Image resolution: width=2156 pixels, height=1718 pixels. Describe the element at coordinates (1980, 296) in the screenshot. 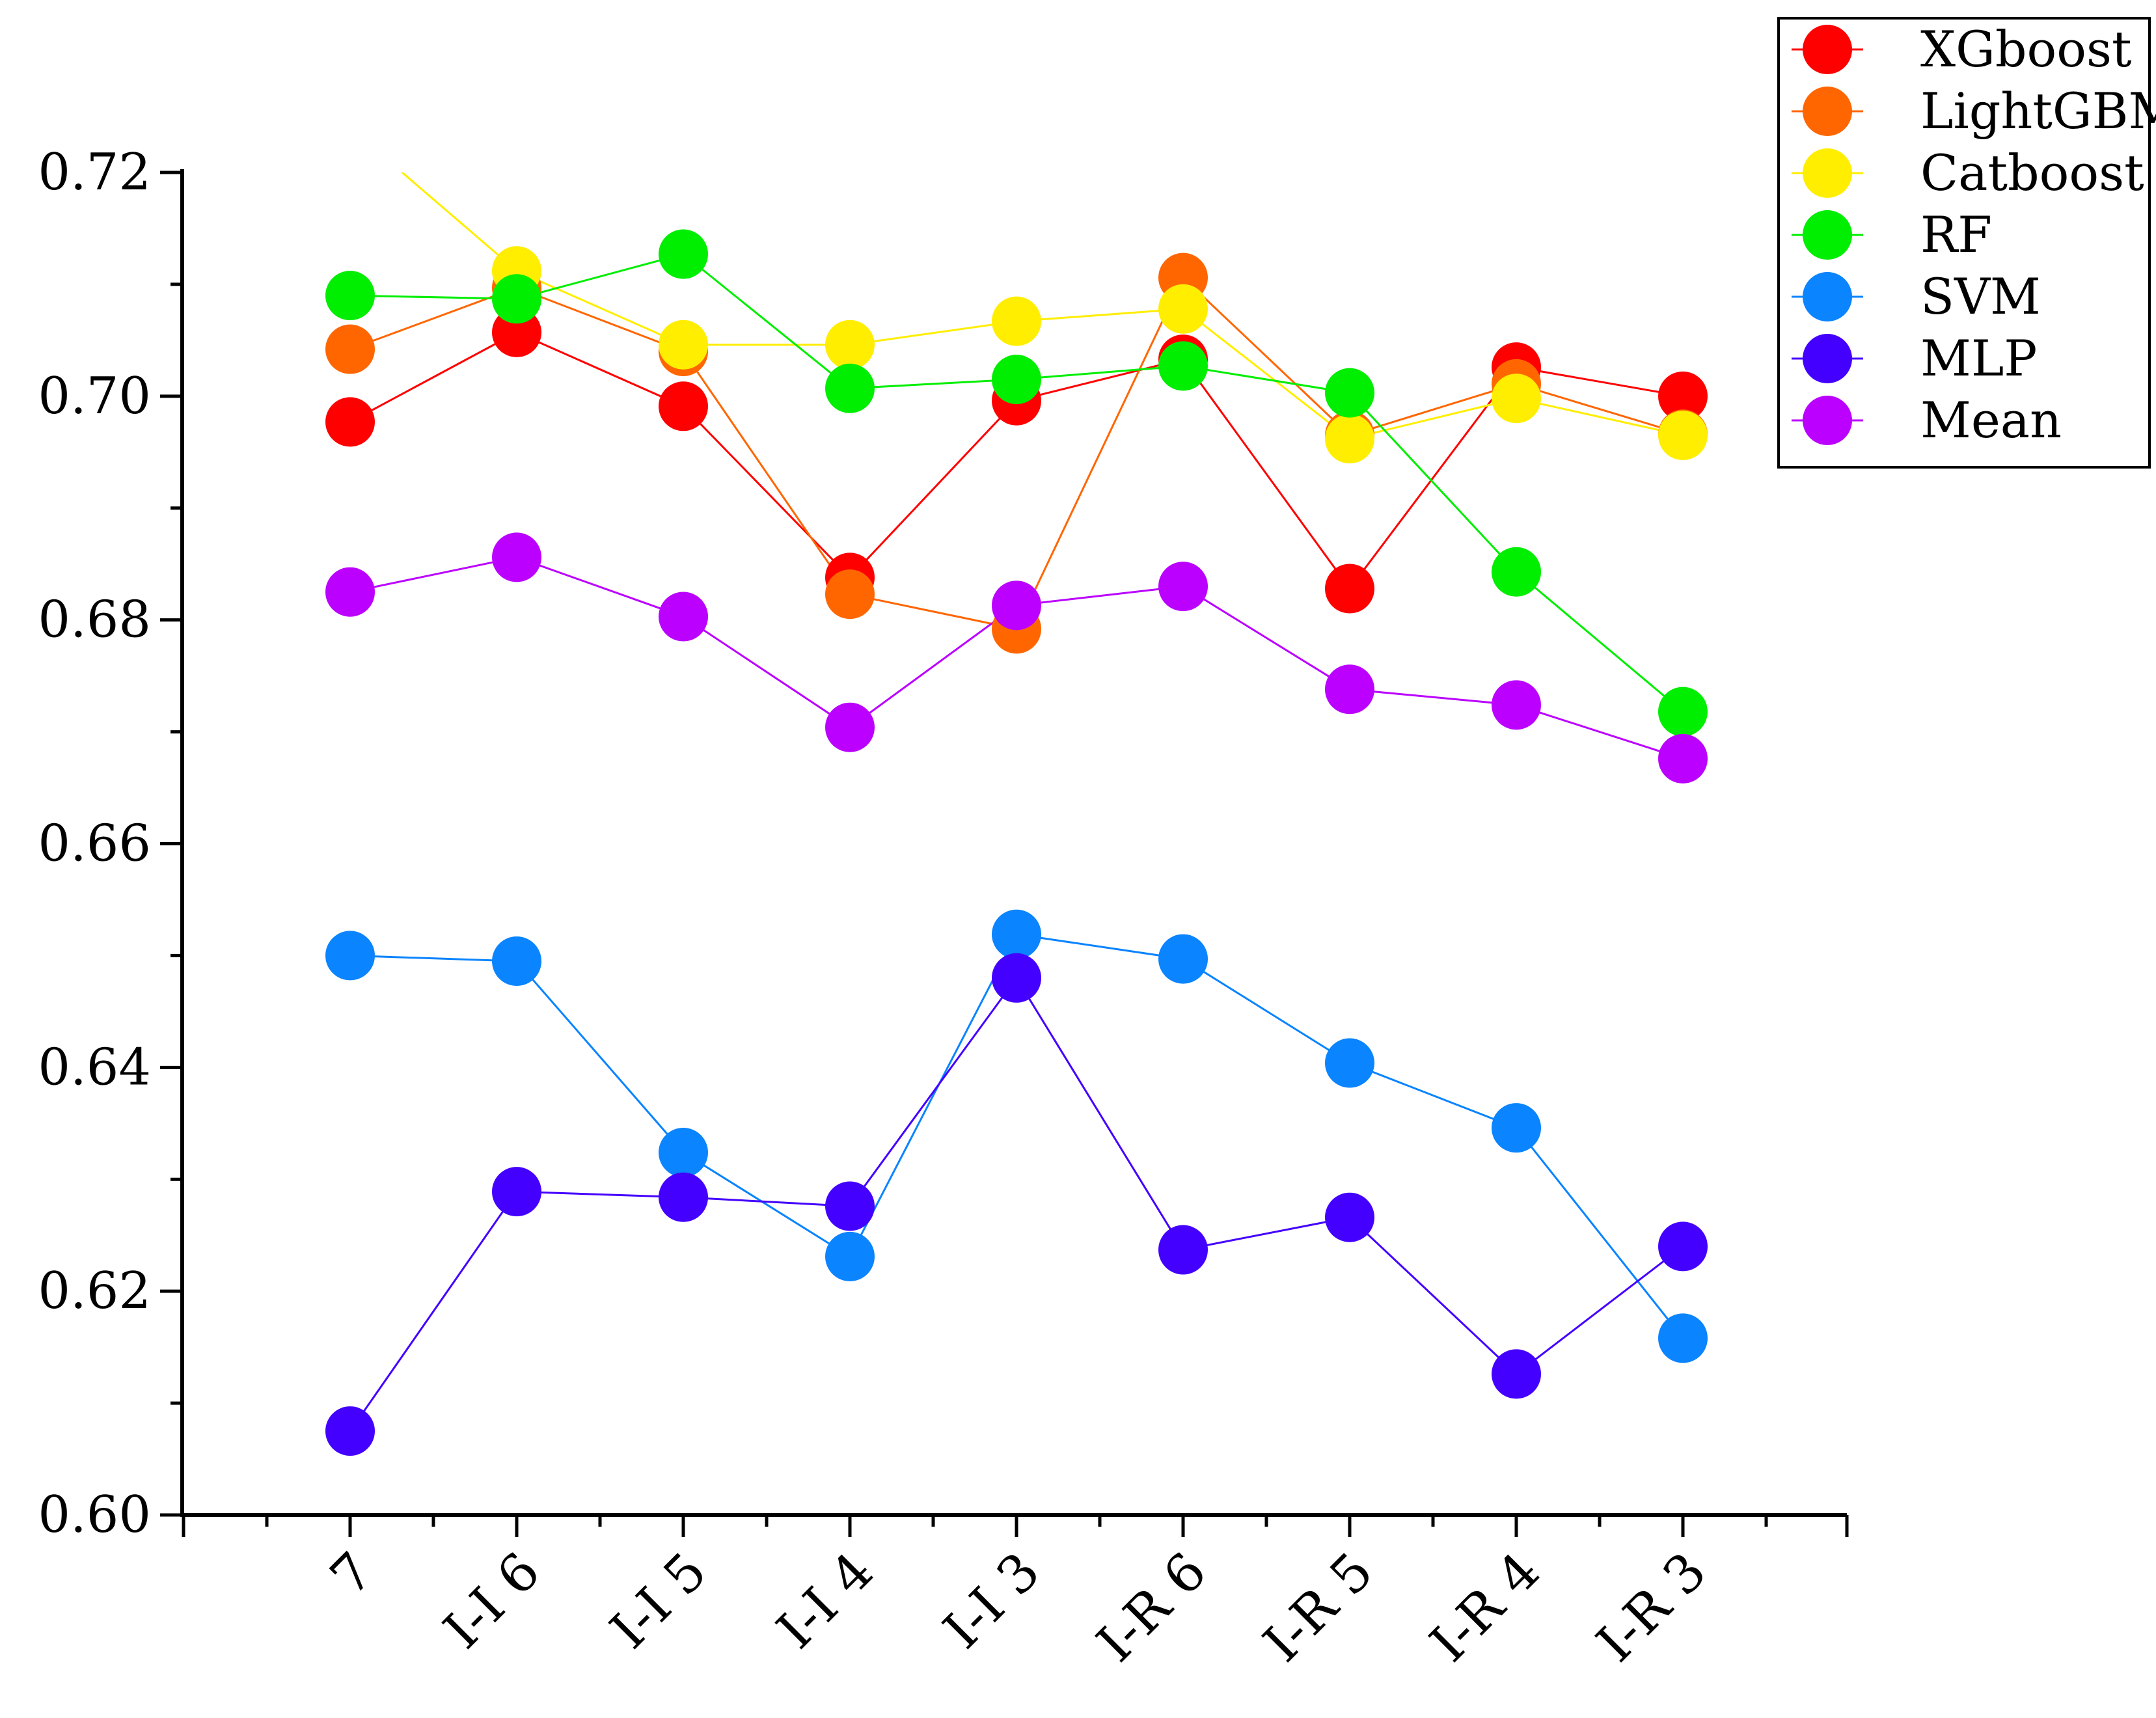

I see `legend-label-svm: SVM` at that location.